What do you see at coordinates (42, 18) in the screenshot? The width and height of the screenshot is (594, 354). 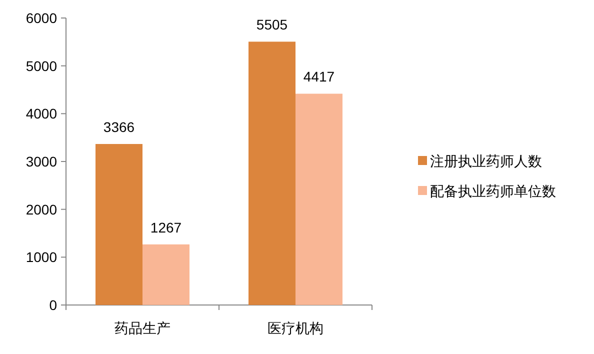 I see `y-tick-label: 6000` at bounding box center [42, 18].